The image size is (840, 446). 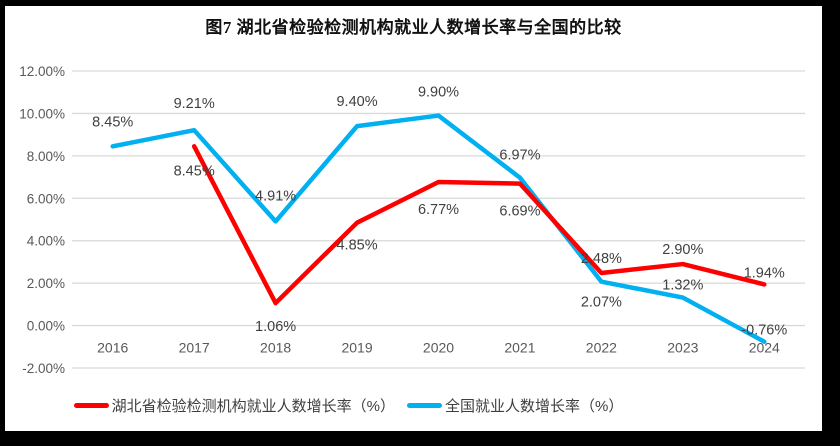 What do you see at coordinates (534, 406) in the screenshot?
I see `legend-label-national: 全国就业人数增长率（%）` at bounding box center [534, 406].